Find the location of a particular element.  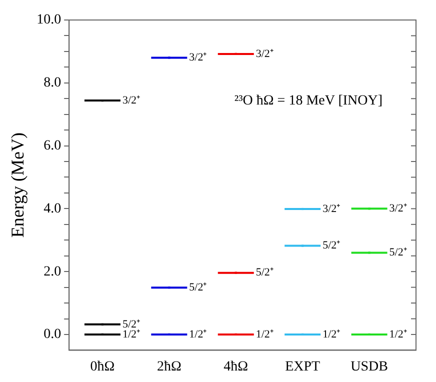

x-tick-label: 0ħΩ is located at coordinates (102, 366).